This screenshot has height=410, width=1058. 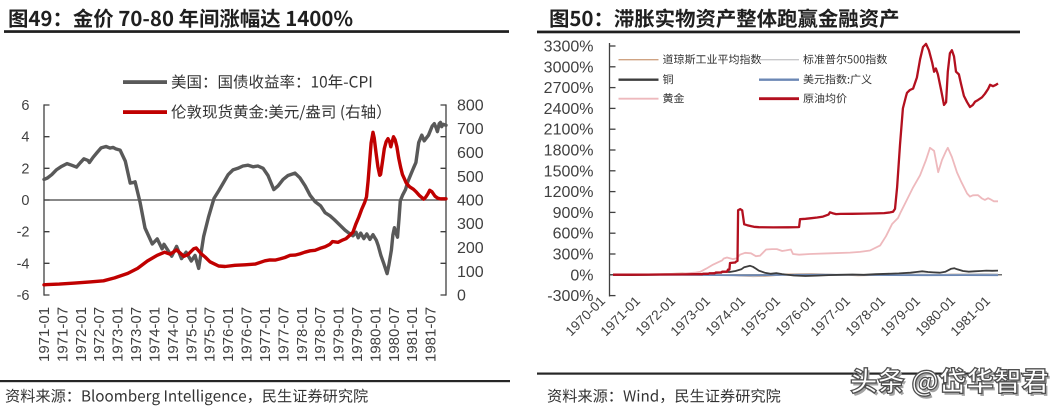 I want to click on svg-text: 1974-01, so click(x=155, y=334).